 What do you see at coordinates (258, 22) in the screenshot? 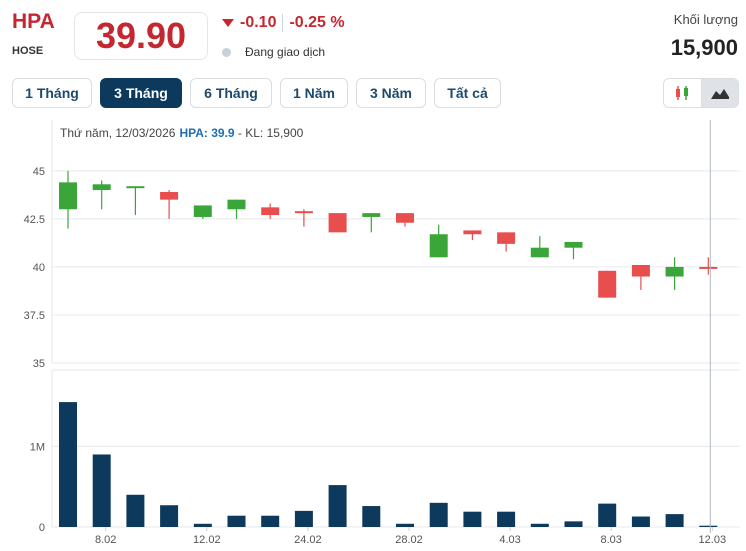
I see `price-change: -0.10` at bounding box center [258, 22].